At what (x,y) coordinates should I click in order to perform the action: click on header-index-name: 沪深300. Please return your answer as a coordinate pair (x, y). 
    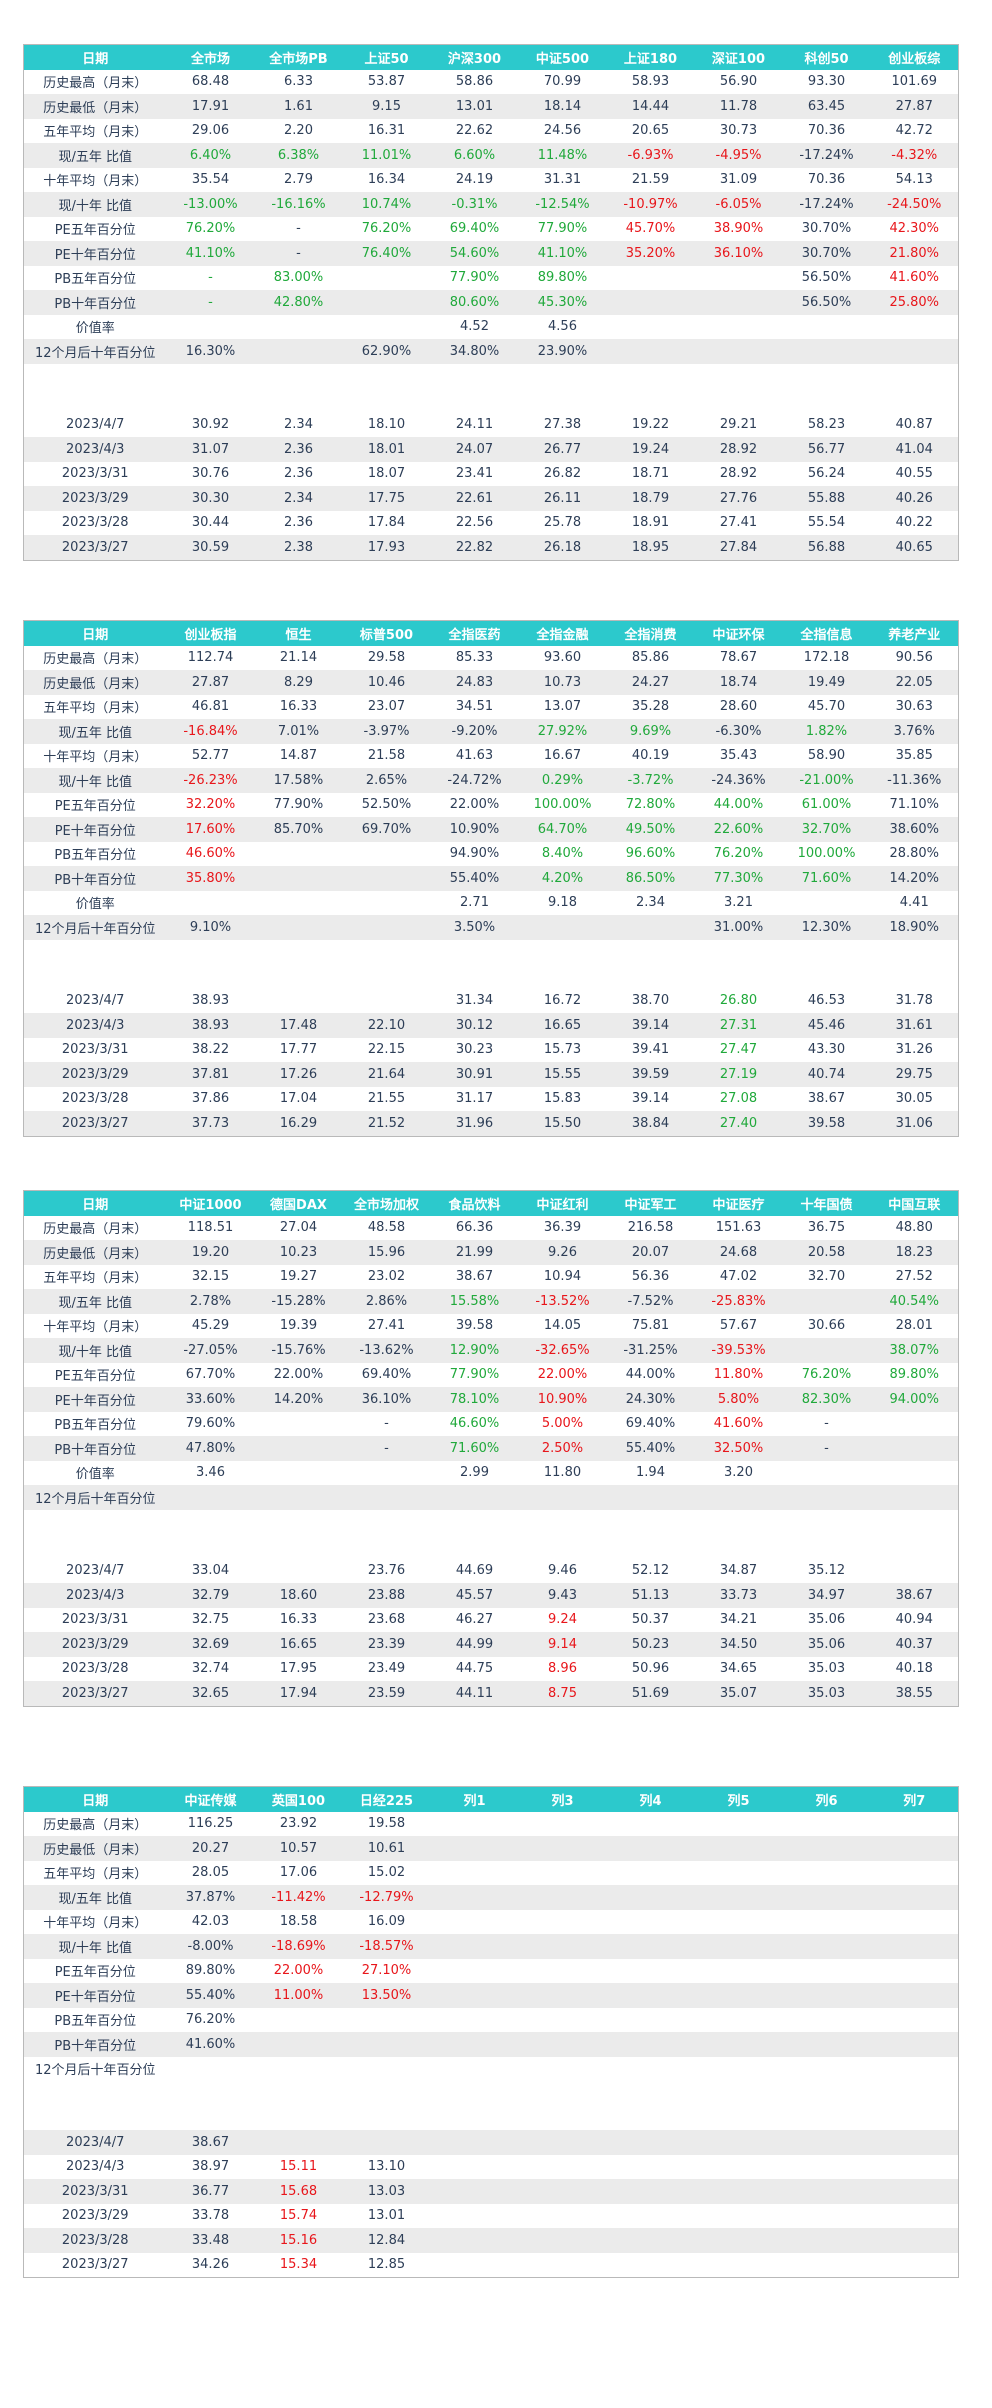
    Looking at the image, I should click on (474, 57).